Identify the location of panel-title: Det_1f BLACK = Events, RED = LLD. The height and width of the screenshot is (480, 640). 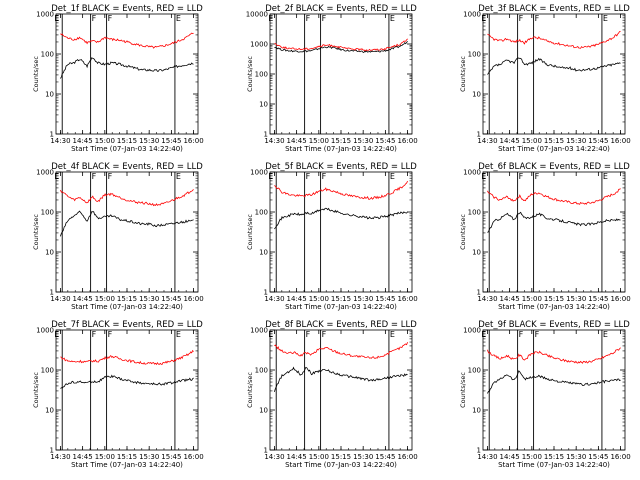
(127, 9).